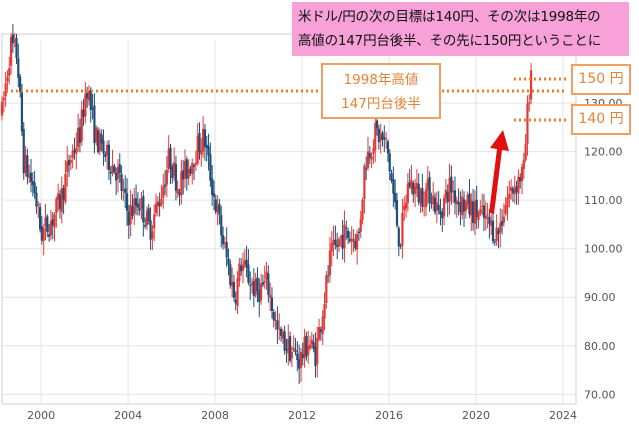 This screenshot has height=426, width=639. What do you see at coordinates (600, 346) in the screenshot?
I see `y-tick-label: 80.00` at bounding box center [600, 346].